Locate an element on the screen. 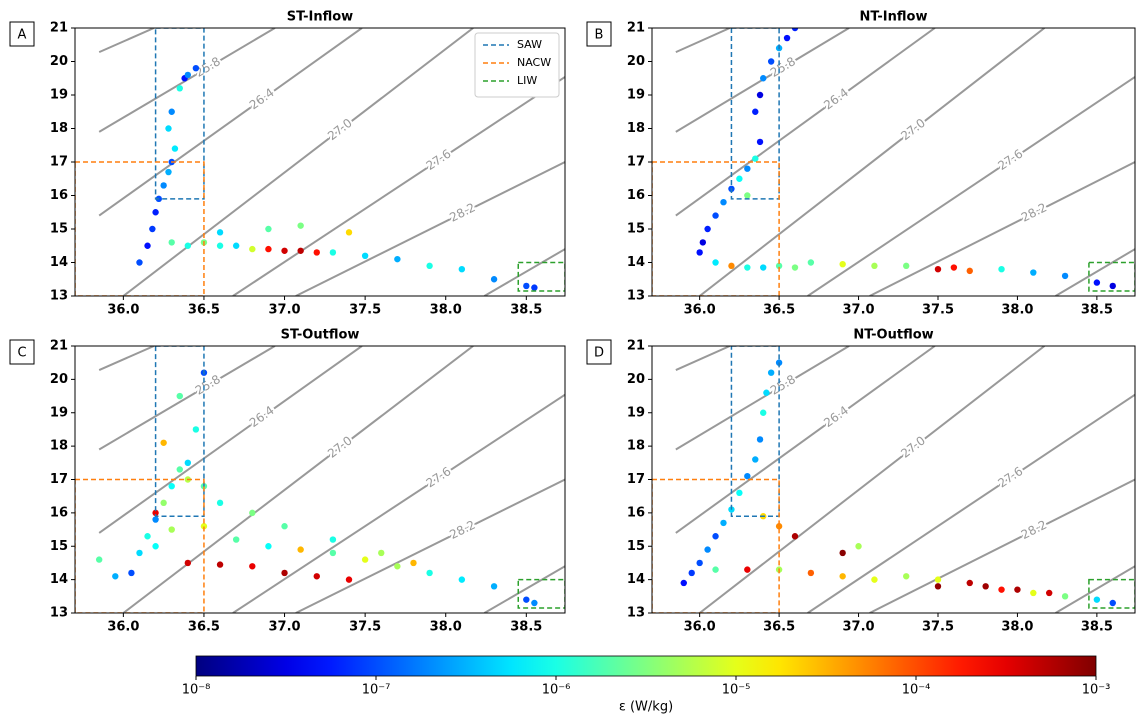 This screenshot has height=717, width=1137. y-tick-label: 21 is located at coordinates (59, 28).